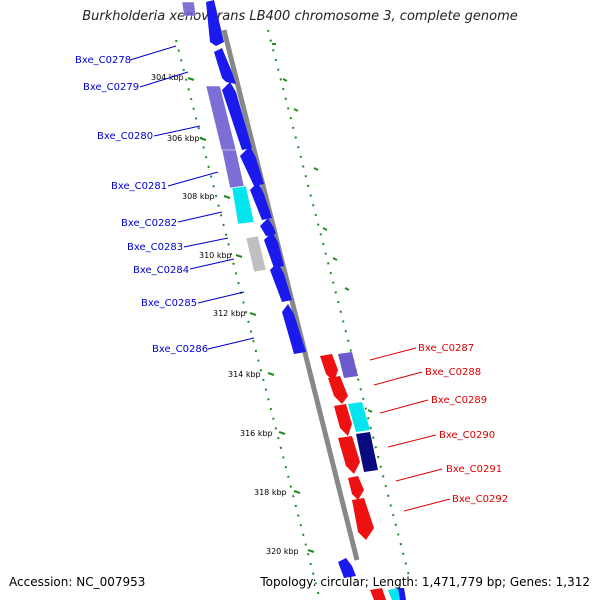 The width and height of the screenshot is (600, 600). I want to click on gene-label-bxe-c0282: Bxe_C0282, so click(149, 223).